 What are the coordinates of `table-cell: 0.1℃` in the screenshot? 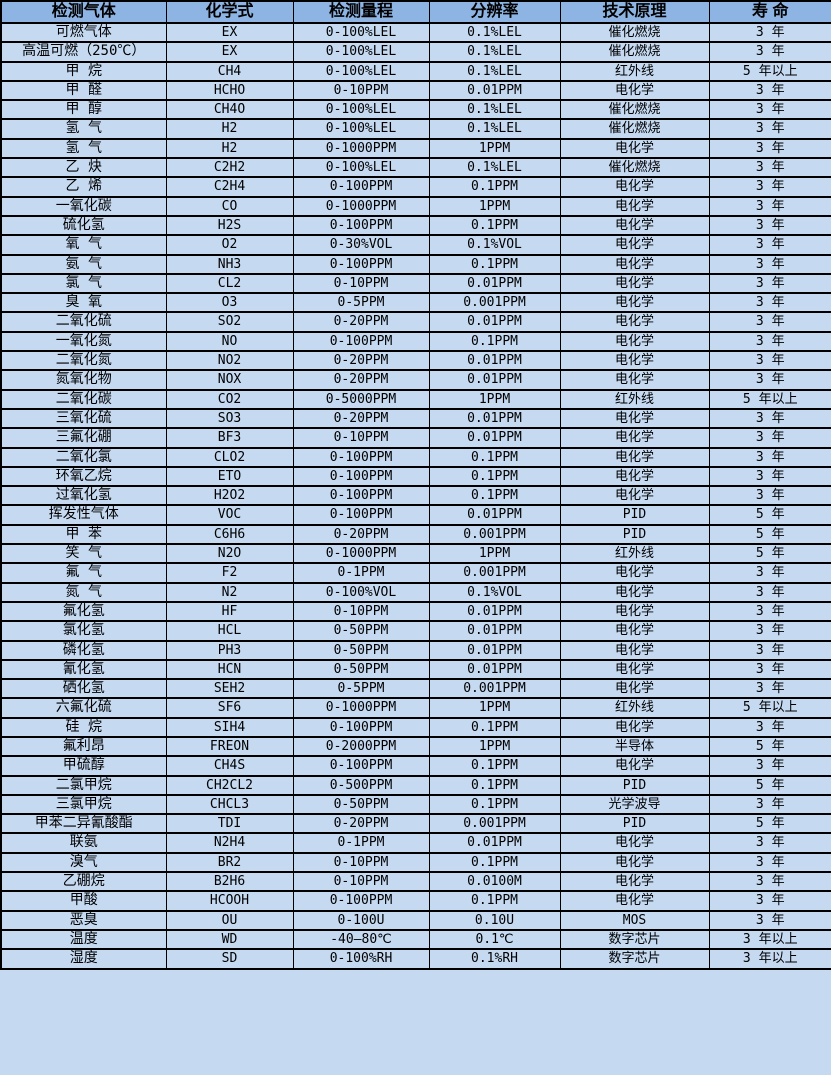 It's located at (494, 939).